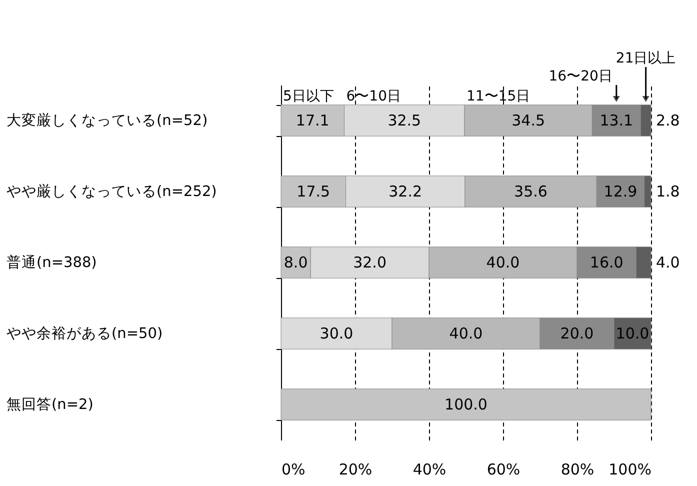 The height and width of the screenshot is (486, 697). What do you see at coordinates (111, 191) in the screenshot?
I see `y-tick-label: やや厳しくなっている(n=252)` at bounding box center [111, 191].